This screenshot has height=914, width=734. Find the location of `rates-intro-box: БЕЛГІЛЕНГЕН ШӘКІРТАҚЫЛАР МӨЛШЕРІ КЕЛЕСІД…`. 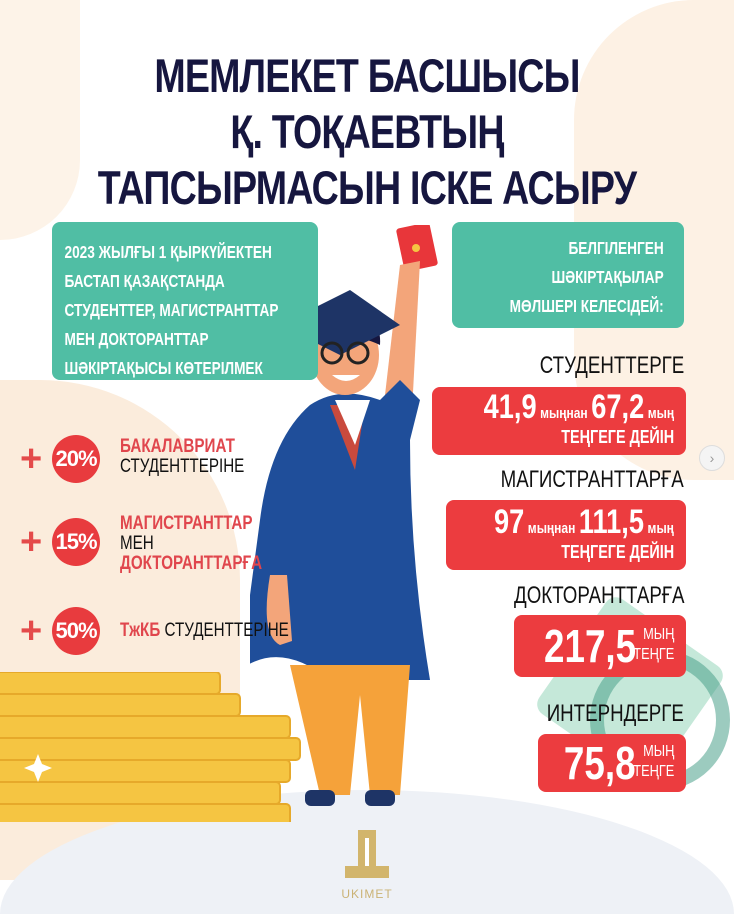

rates-intro-box: БЕЛГІЛЕНГЕН ШӘКІРТАҚЫЛАР МӨЛШЕРІ КЕЛЕСІД… is located at coordinates (568, 275).